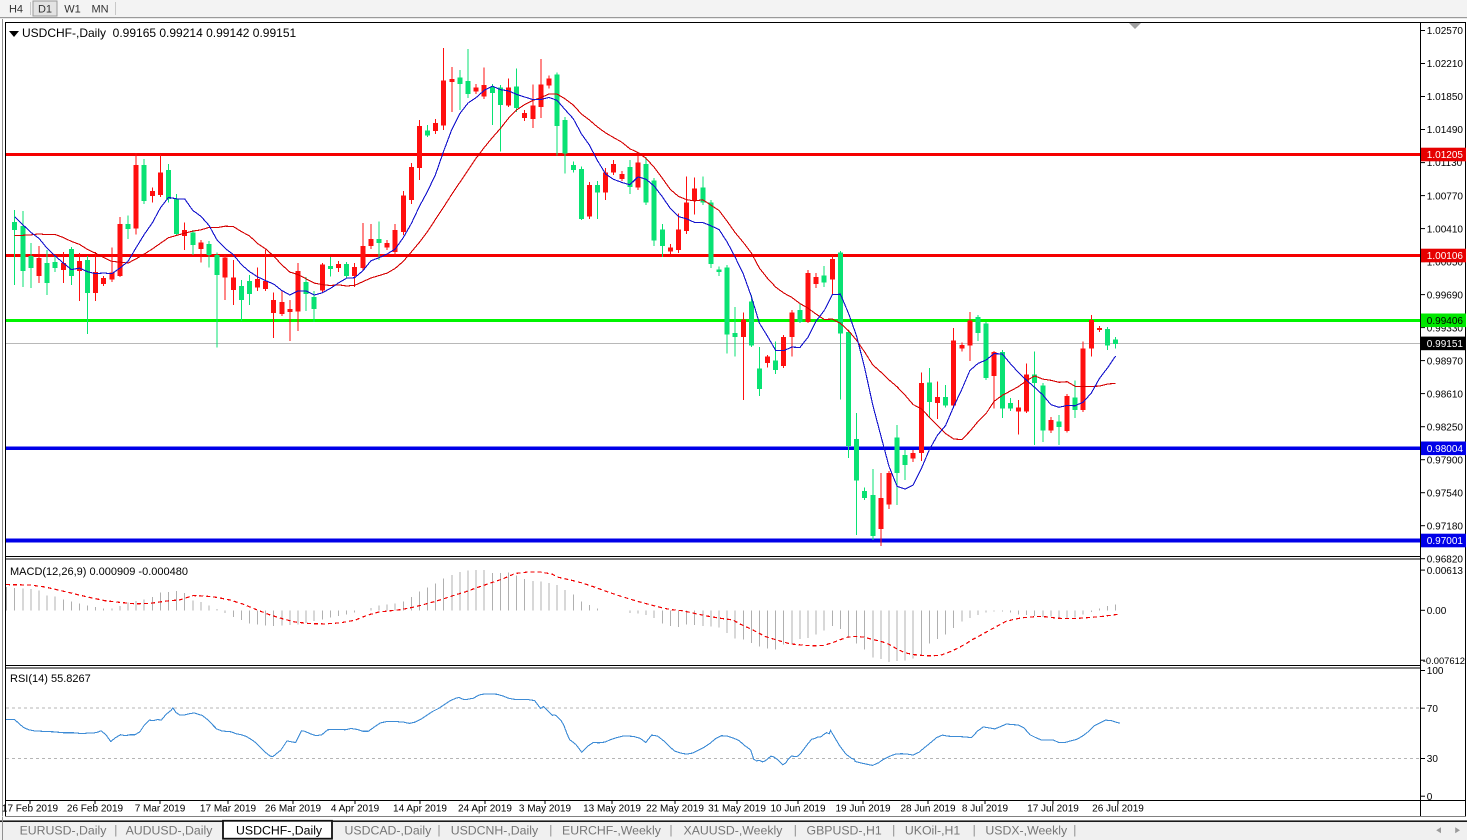 The image size is (1467, 840). Describe the element at coordinates (985, 809) in the screenshot. I see `svg-text: 8 Jul 2019` at that location.